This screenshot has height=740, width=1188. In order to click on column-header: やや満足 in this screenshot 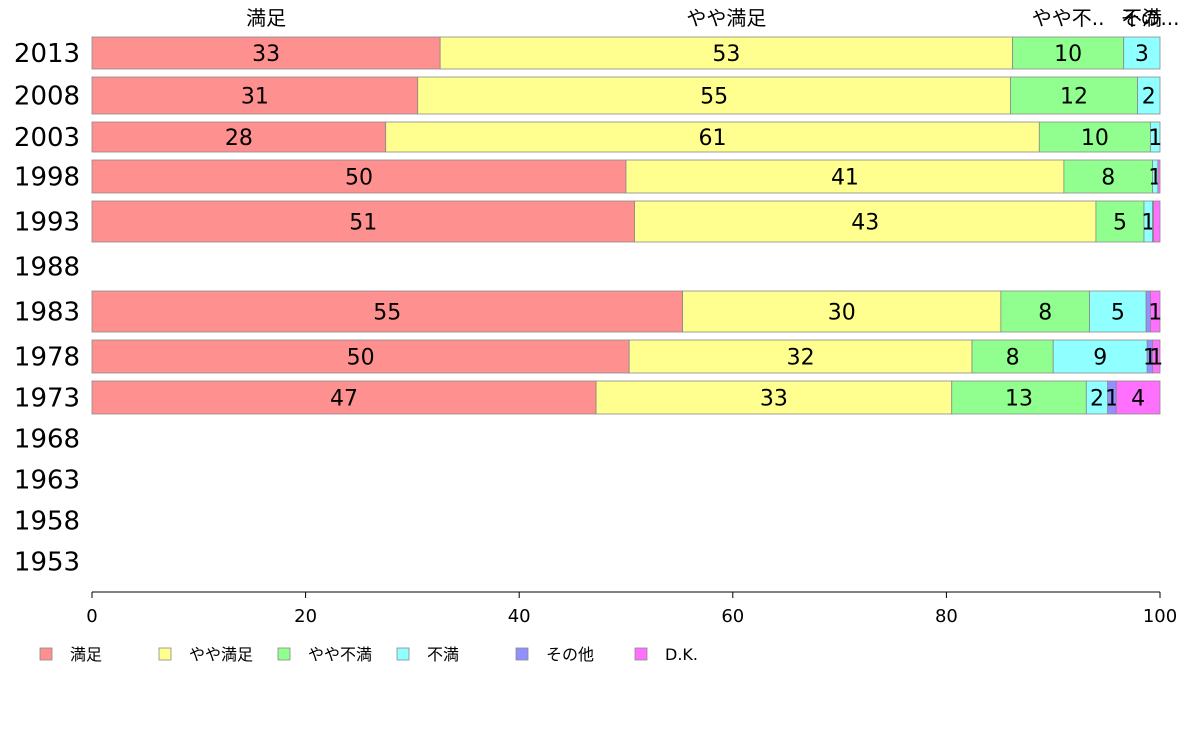, I will do `click(726, 18)`.